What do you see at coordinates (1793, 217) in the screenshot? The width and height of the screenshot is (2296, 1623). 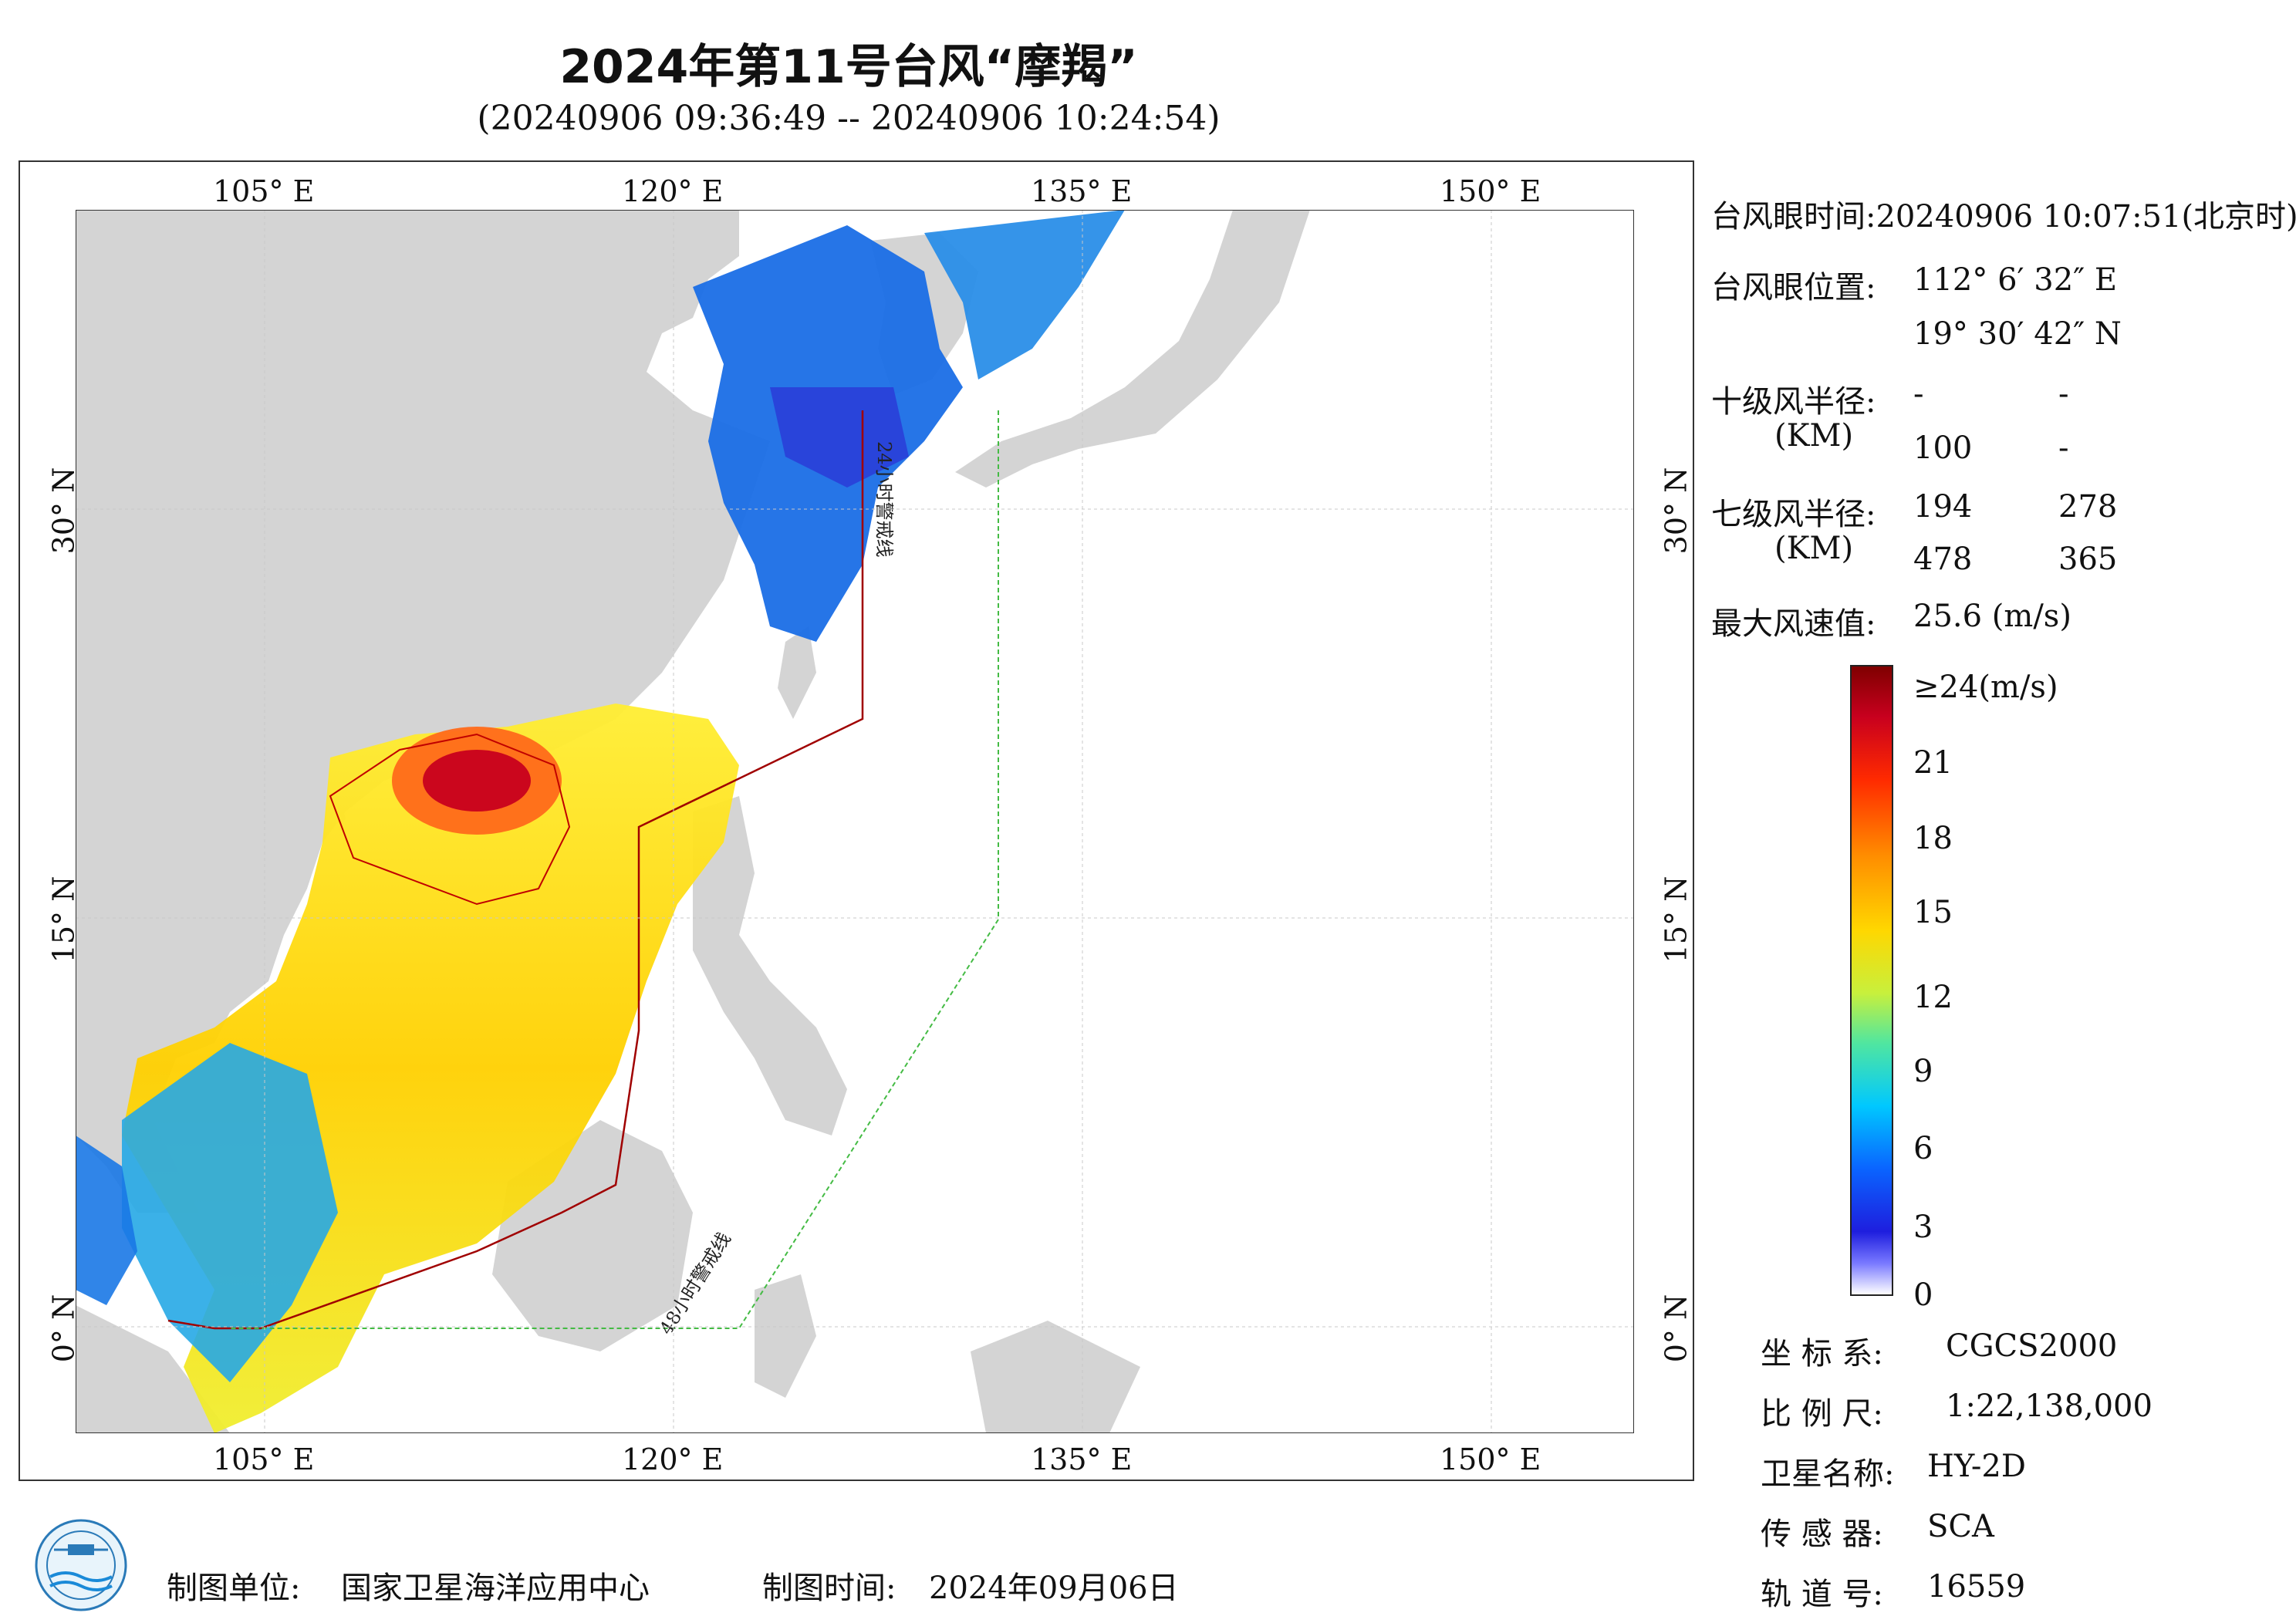 I see `eye-time-label: 台风眼时间:` at bounding box center [1793, 217].